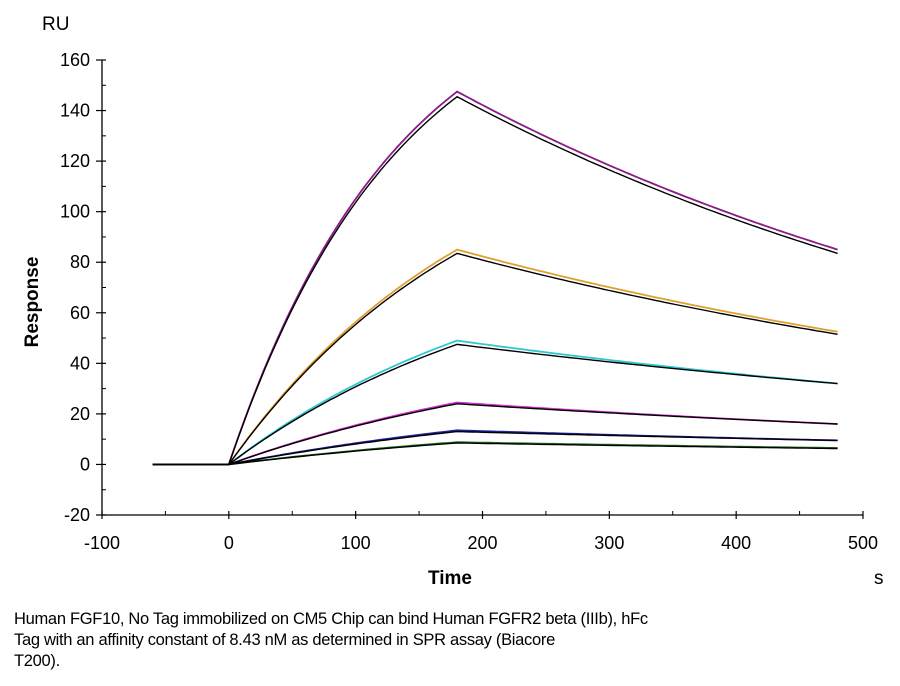  Describe the element at coordinates (80, 313) in the screenshot. I see `y-tick-label: 60` at that location.